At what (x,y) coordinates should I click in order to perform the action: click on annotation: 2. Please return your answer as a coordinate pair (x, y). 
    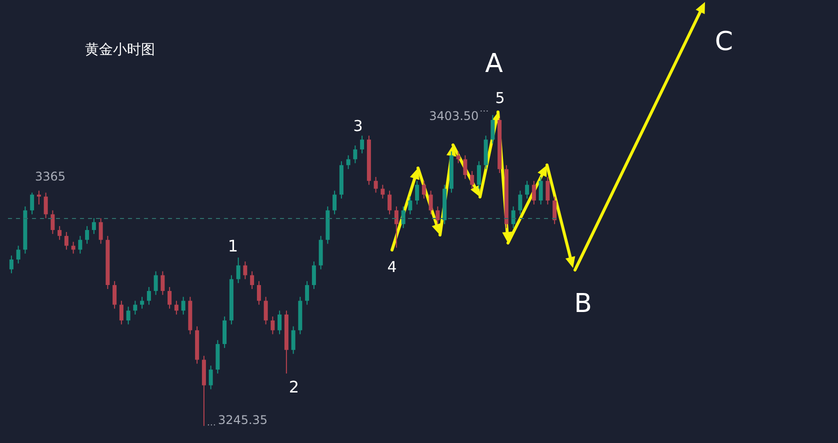
    Looking at the image, I should click on (294, 386).